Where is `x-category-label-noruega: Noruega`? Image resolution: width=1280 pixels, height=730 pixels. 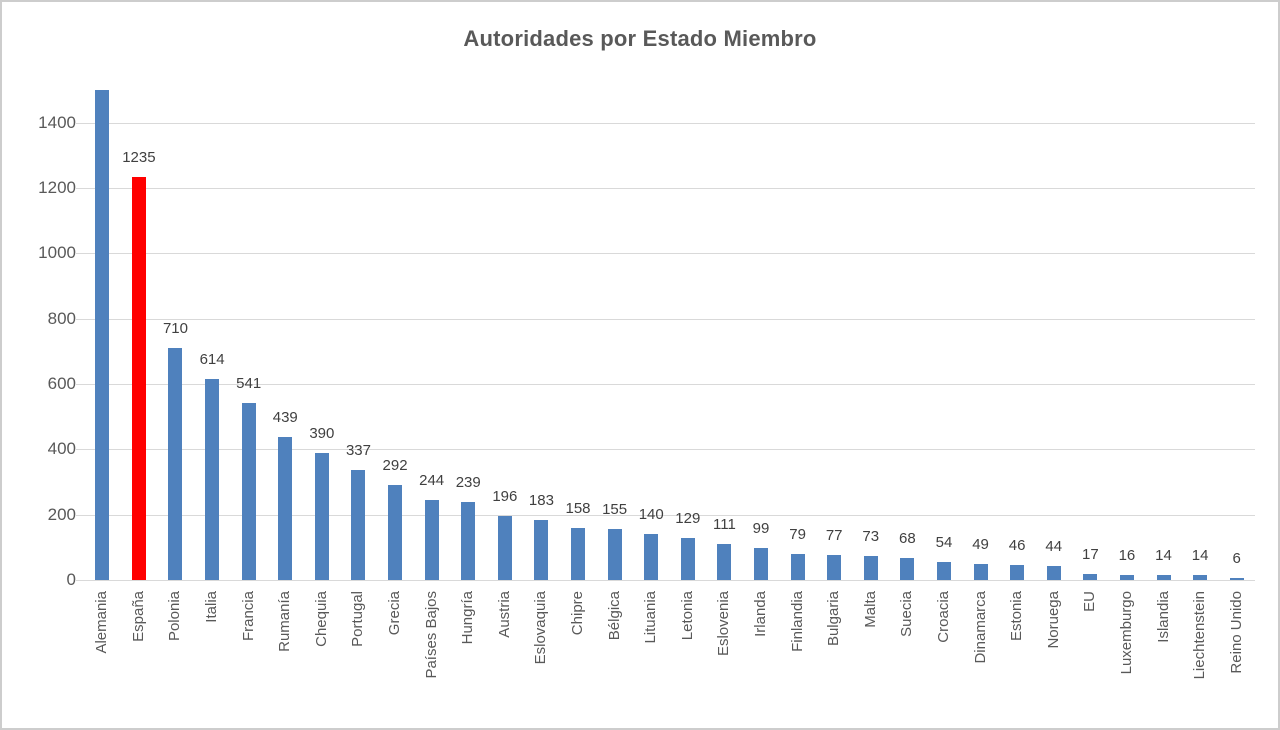
x-category-label-noruega: Noruega is located at coordinates (1053, 620).